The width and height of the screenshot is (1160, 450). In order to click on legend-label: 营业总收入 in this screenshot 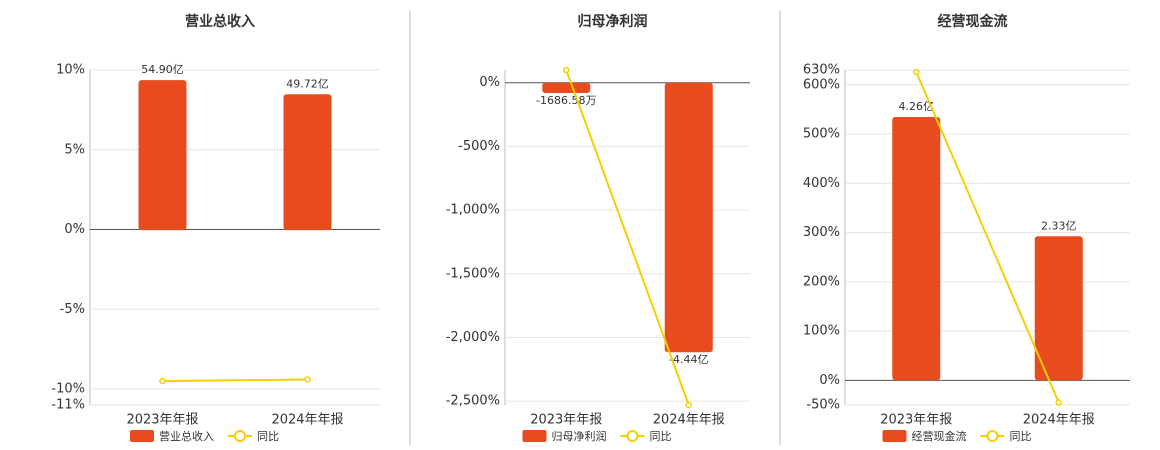, I will do `click(186, 436)`.